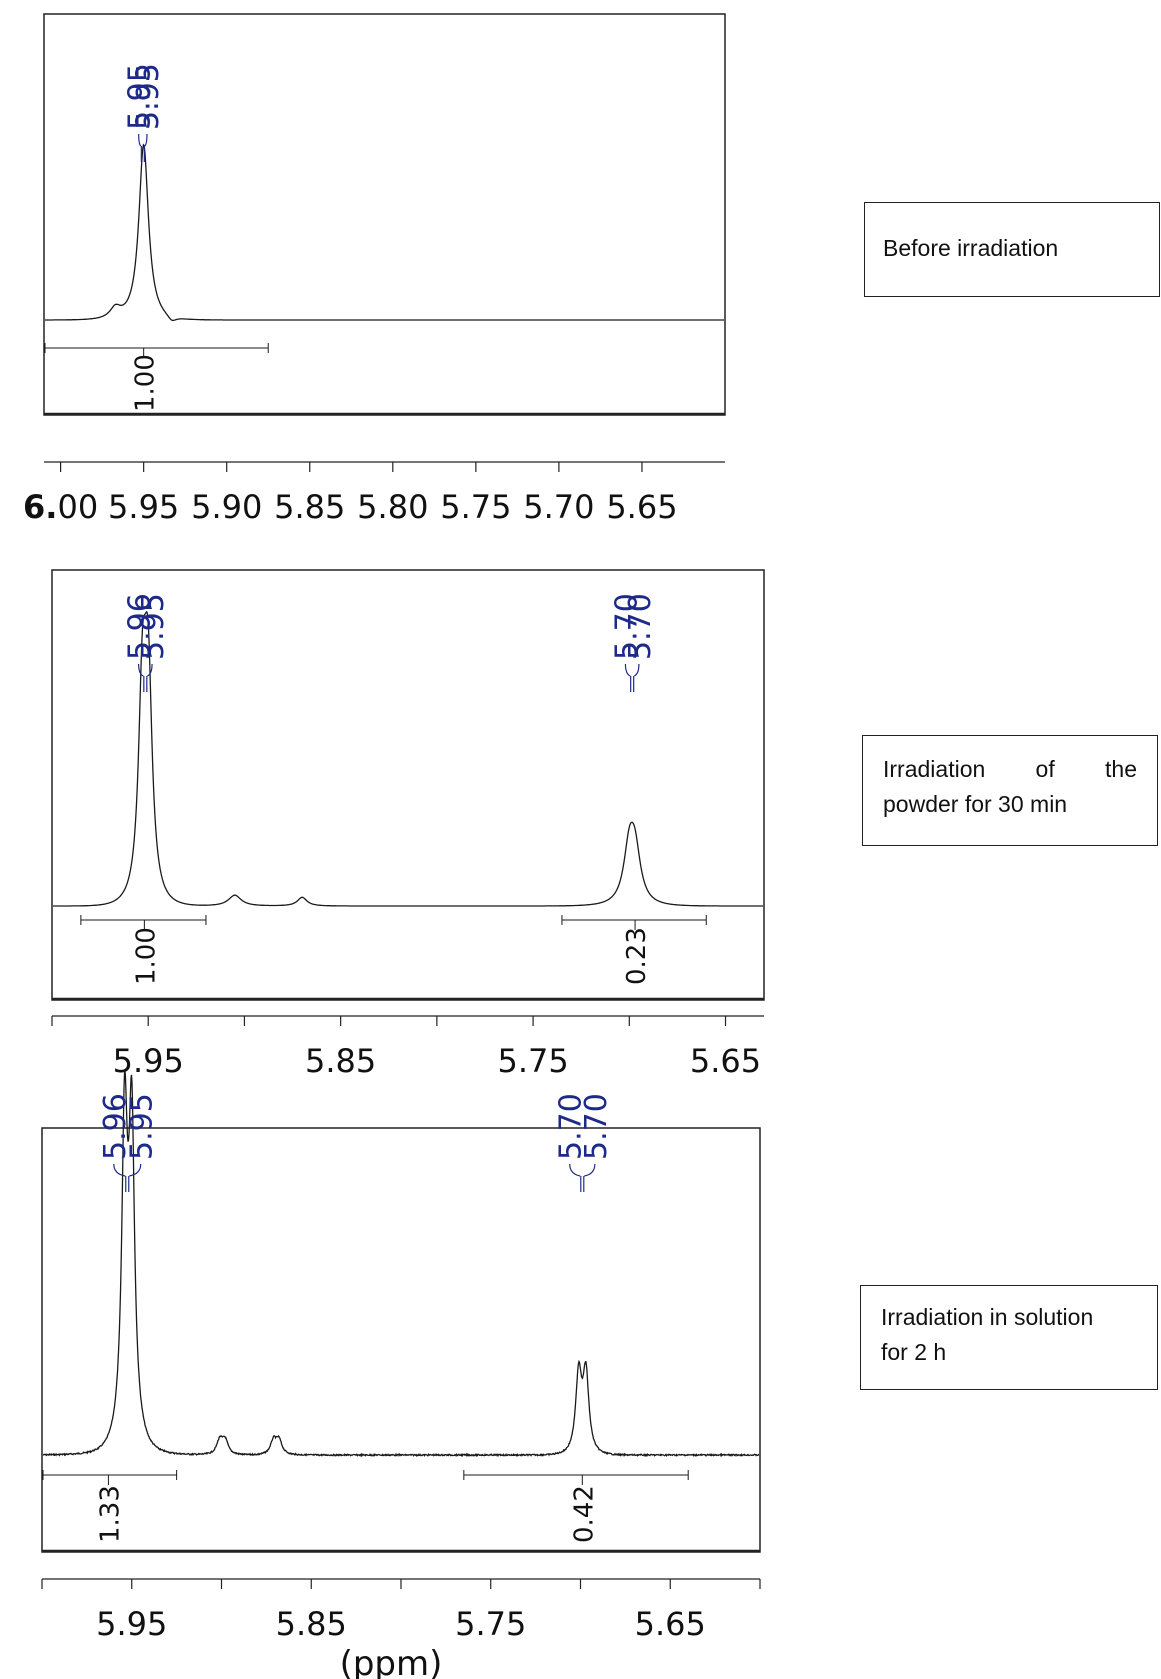 Image resolution: width=1161 pixels, height=1679 pixels. I want to click on caption-solution-2h: Irradiation in solution for 2 h, so click(1009, 1337).